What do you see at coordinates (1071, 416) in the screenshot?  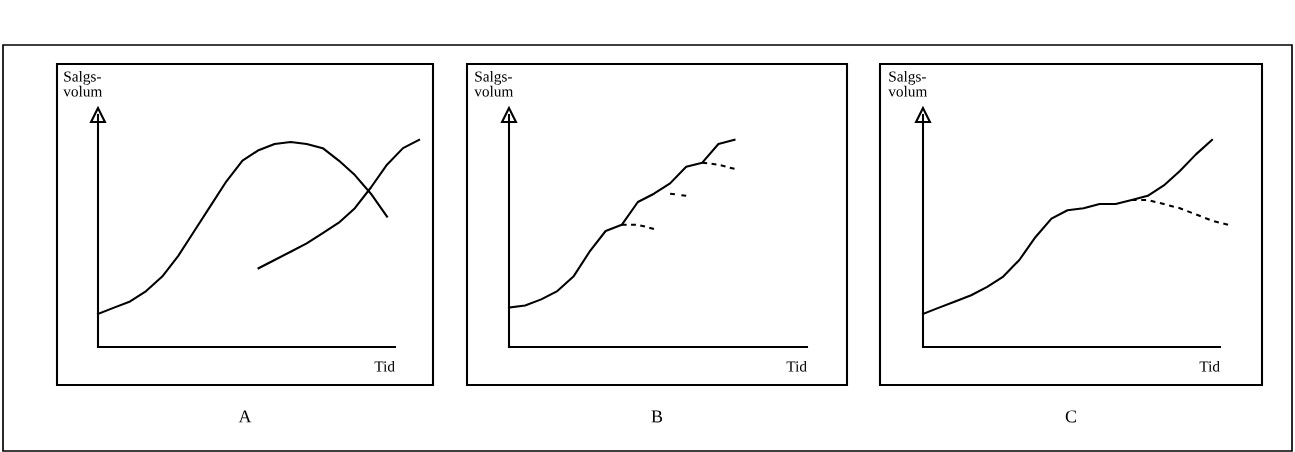 I see `text: C` at bounding box center [1071, 416].